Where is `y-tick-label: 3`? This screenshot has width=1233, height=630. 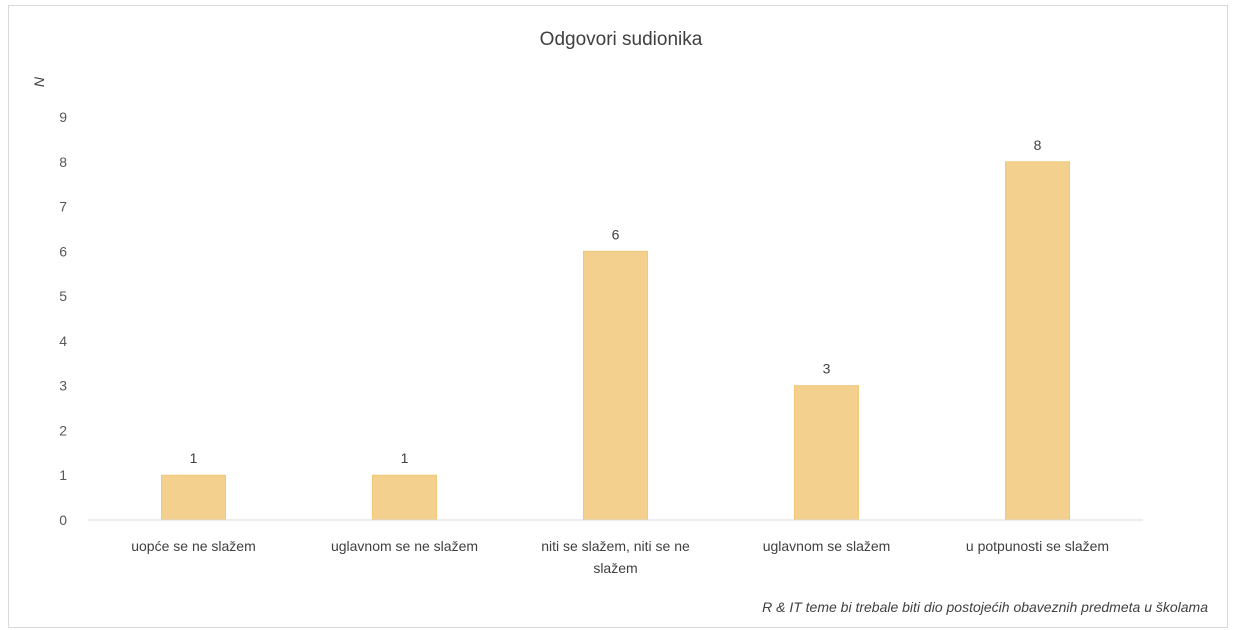 y-tick-label: 3 is located at coordinates (63, 386).